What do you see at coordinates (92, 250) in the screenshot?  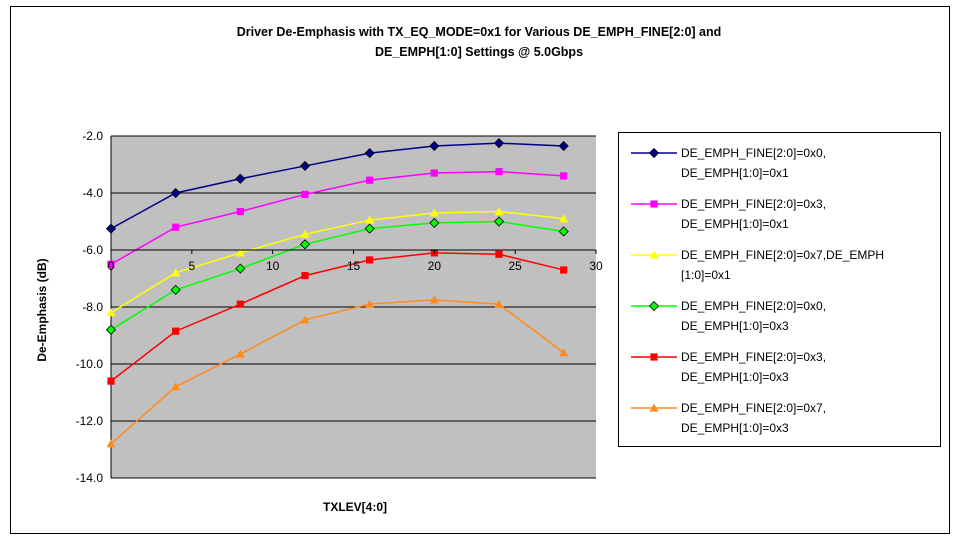 I see `y-tick-label: -6.0` at bounding box center [92, 250].